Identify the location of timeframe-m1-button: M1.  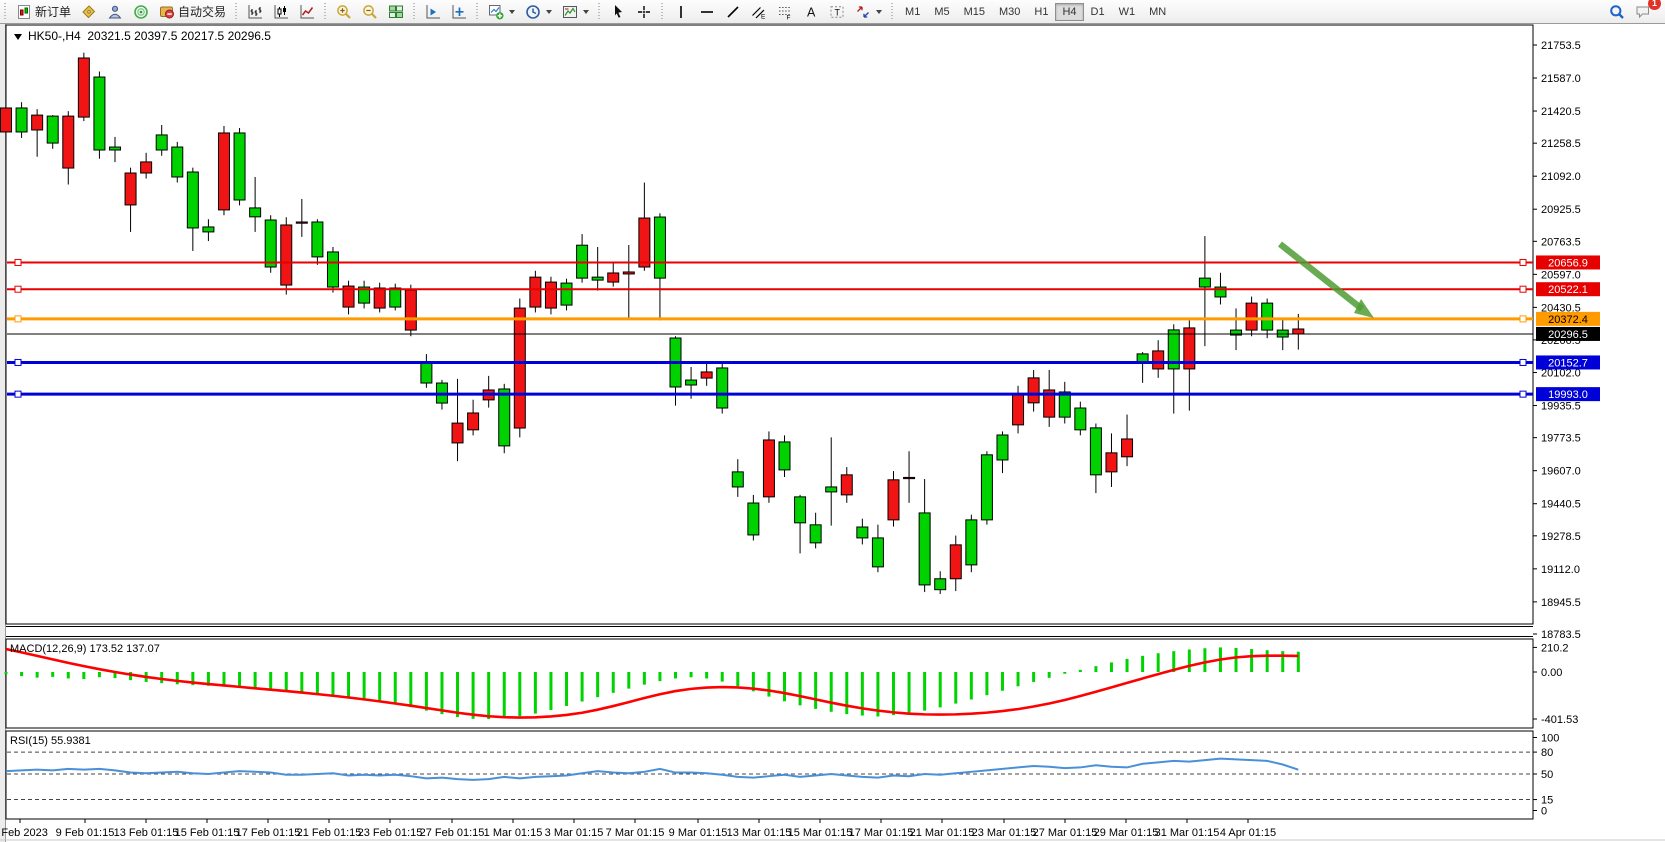
(913, 11).